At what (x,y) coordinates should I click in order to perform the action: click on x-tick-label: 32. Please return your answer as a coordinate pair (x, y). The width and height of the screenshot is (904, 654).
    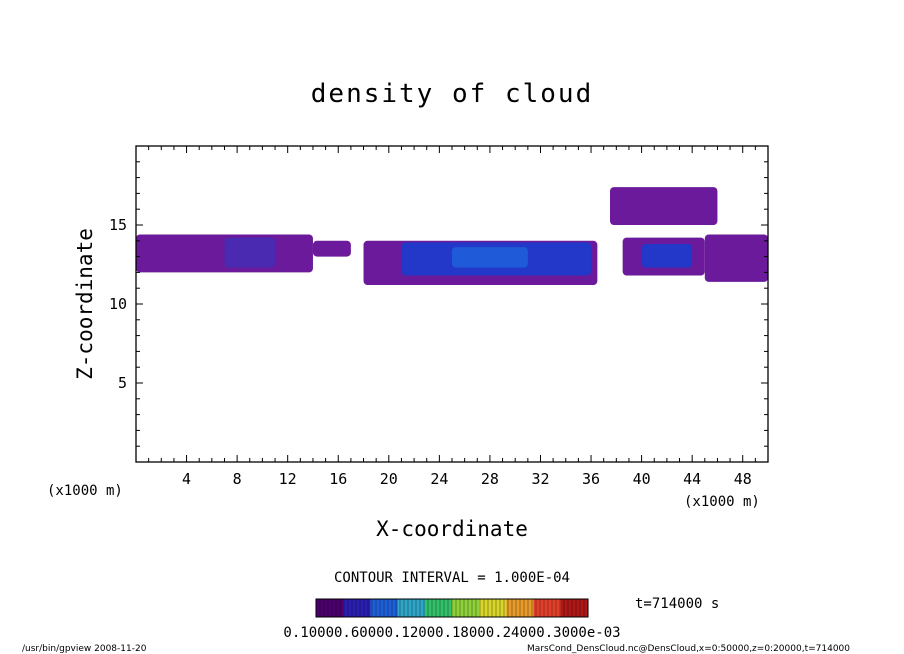
    Looking at the image, I should click on (540, 479).